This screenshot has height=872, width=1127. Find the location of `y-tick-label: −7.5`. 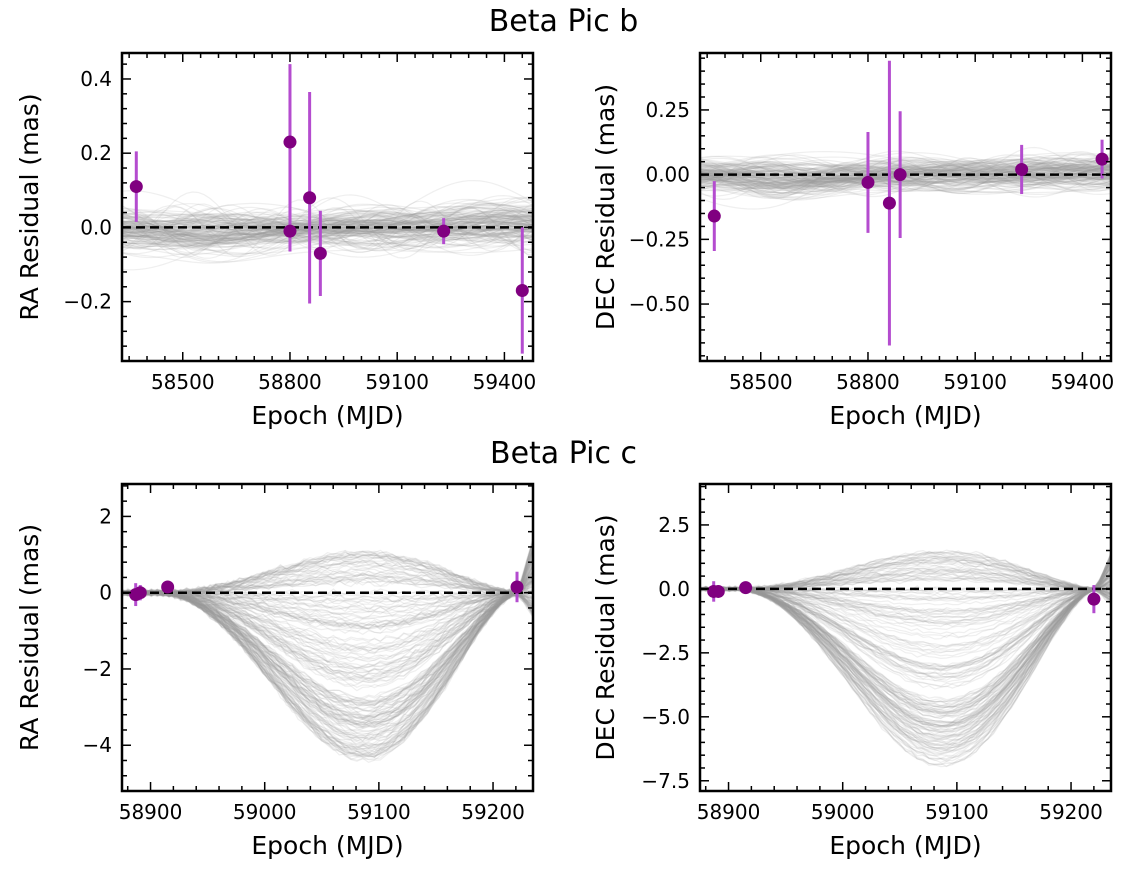

y-tick-label: −7.5 is located at coordinates (665, 781).